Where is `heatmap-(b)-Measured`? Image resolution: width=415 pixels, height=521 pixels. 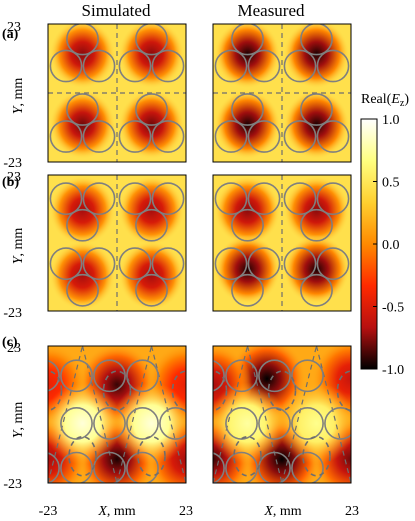
heatmap-(b)-Measured is located at coordinates (282, 243).